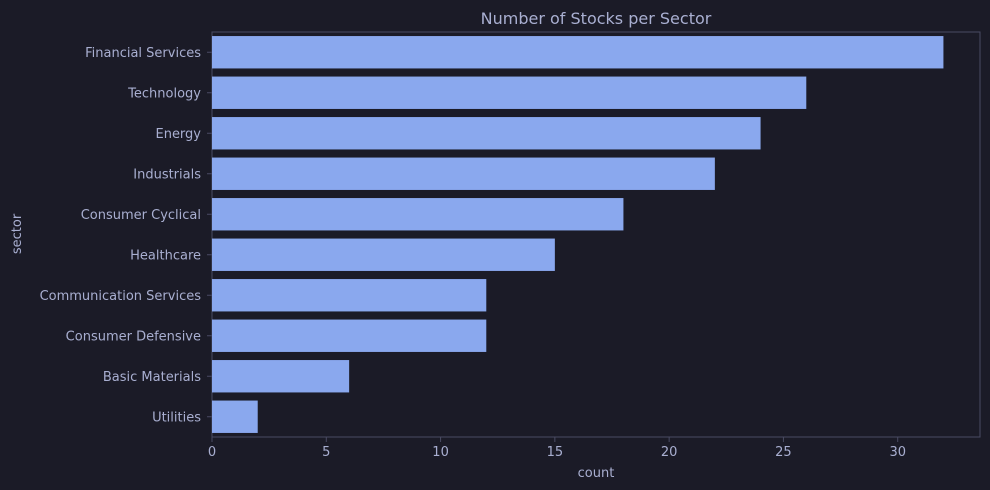  What do you see at coordinates (167, 174) in the screenshot?
I see `y-tick-label: Industrials` at bounding box center [167, 174].